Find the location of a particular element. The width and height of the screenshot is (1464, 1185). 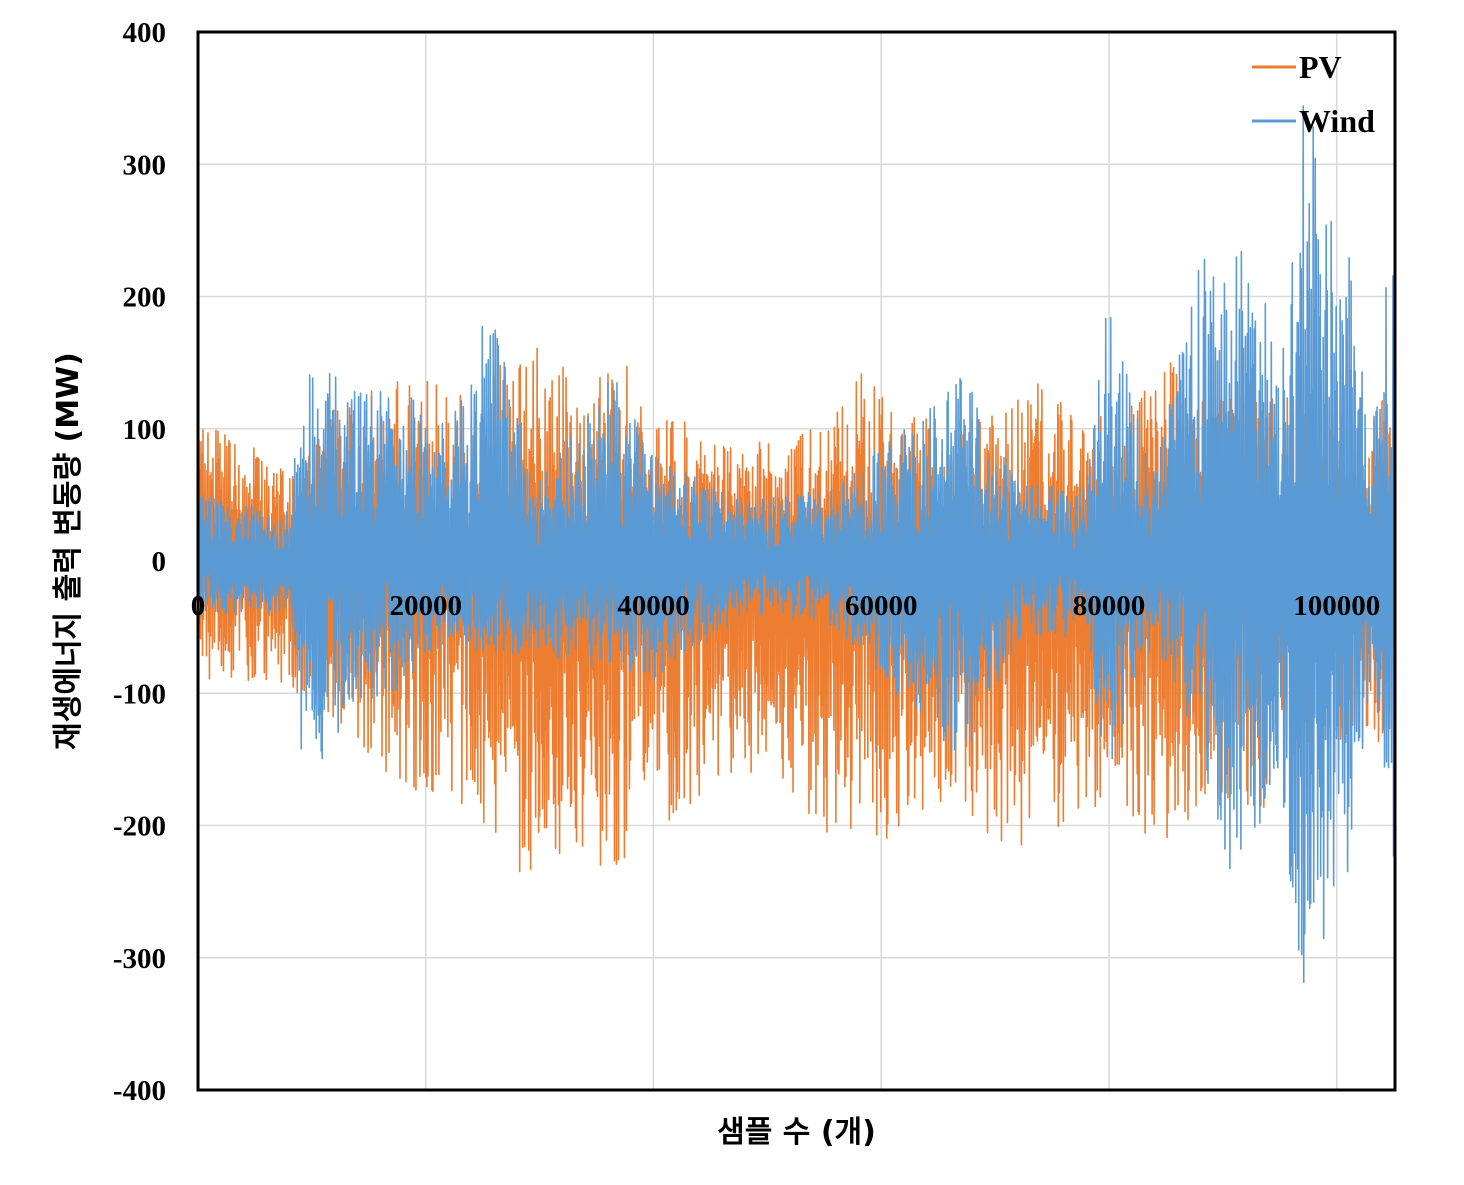

y-tick-label: -400 is located at coordinates (139, 1091).